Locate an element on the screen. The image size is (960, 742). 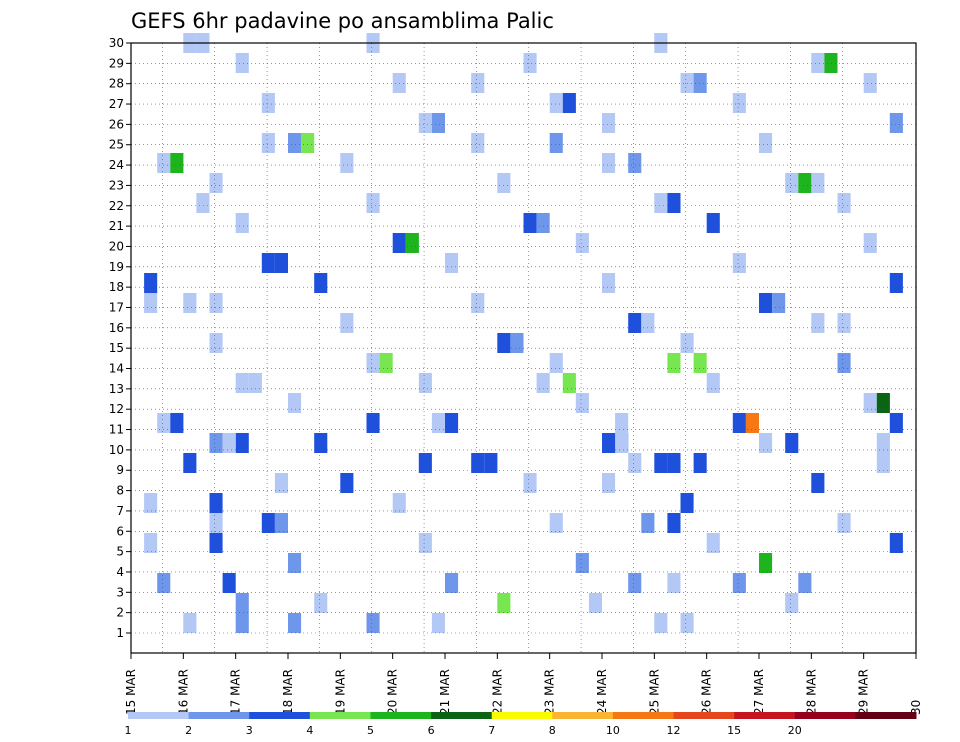
y-tick-label: 16 is located at coordinates (116, 328).